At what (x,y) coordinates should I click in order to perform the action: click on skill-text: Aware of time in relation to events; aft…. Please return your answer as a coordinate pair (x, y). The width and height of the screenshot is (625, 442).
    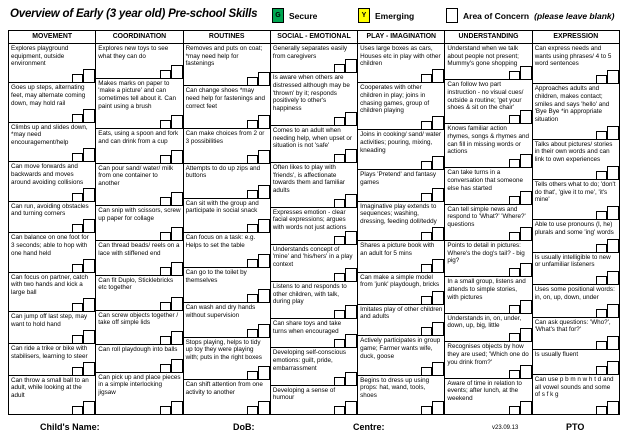
    Looking at the image, I should click on (484, 390).